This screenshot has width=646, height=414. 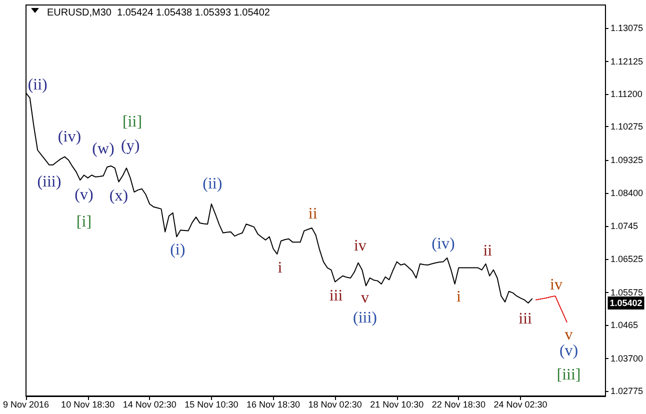 I want to click on x-tick-label: 18 Nov 02:30, so click(x=335, y=405).